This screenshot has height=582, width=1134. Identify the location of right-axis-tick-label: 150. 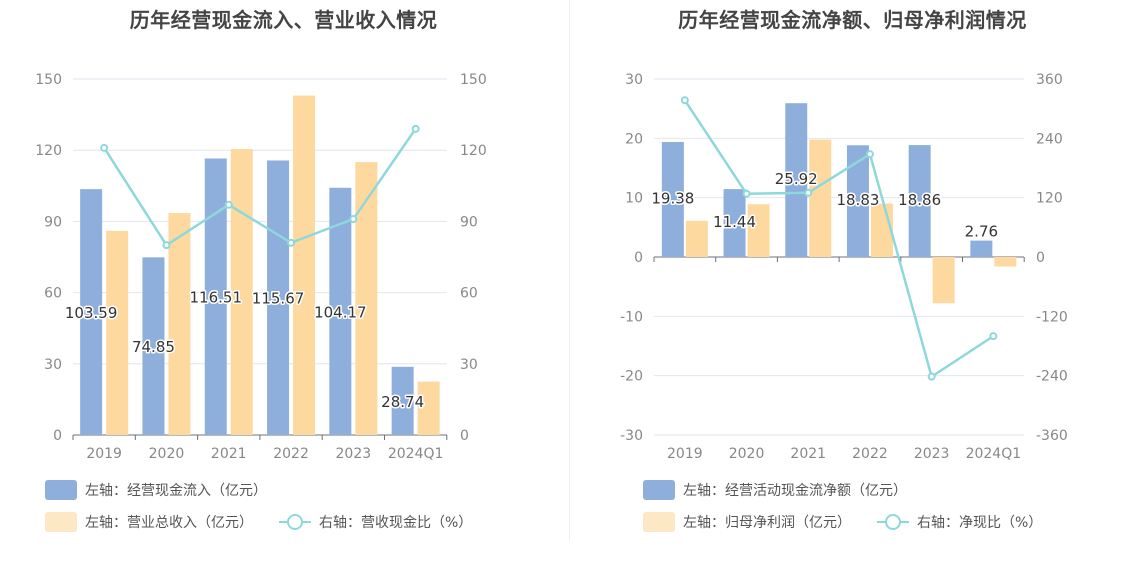
(473, 80).